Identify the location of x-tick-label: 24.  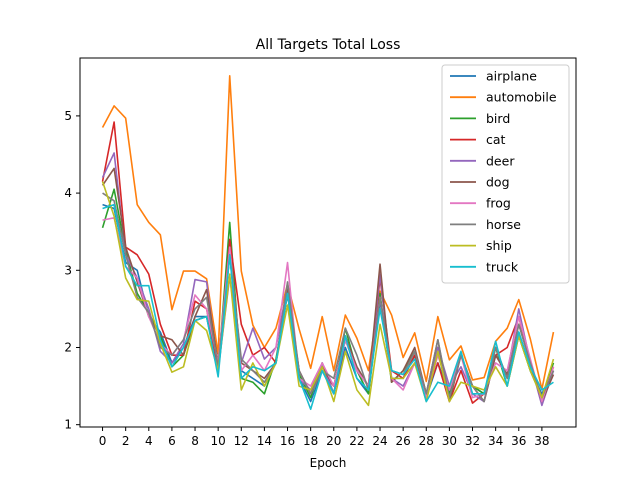
(379, 441).